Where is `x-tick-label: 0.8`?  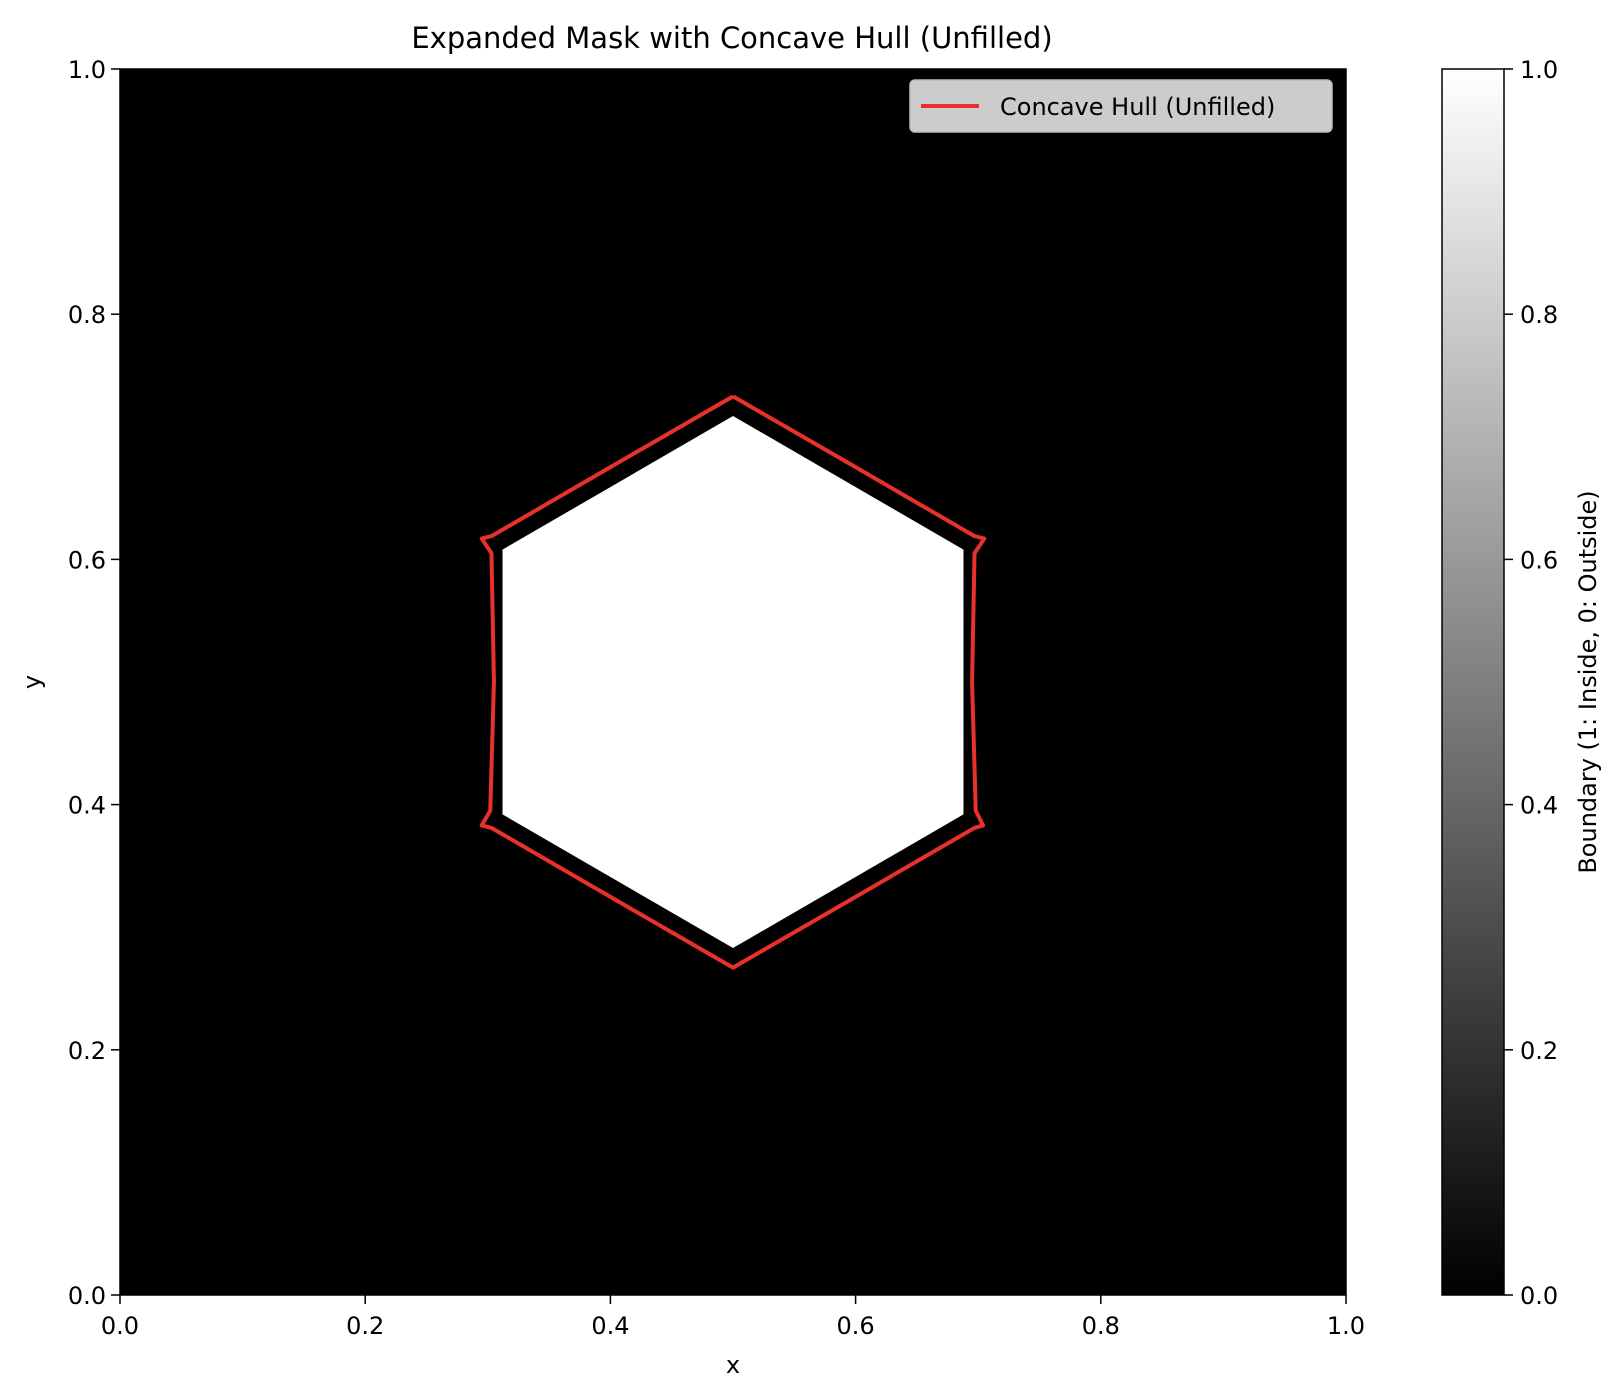 x-tick-label: 0.8 is located at coordinates (1101, 1326).